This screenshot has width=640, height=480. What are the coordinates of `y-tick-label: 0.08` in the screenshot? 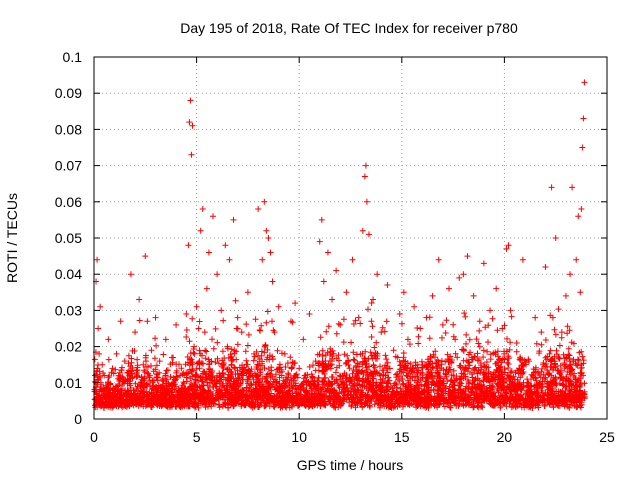 It's located at (68, 129).